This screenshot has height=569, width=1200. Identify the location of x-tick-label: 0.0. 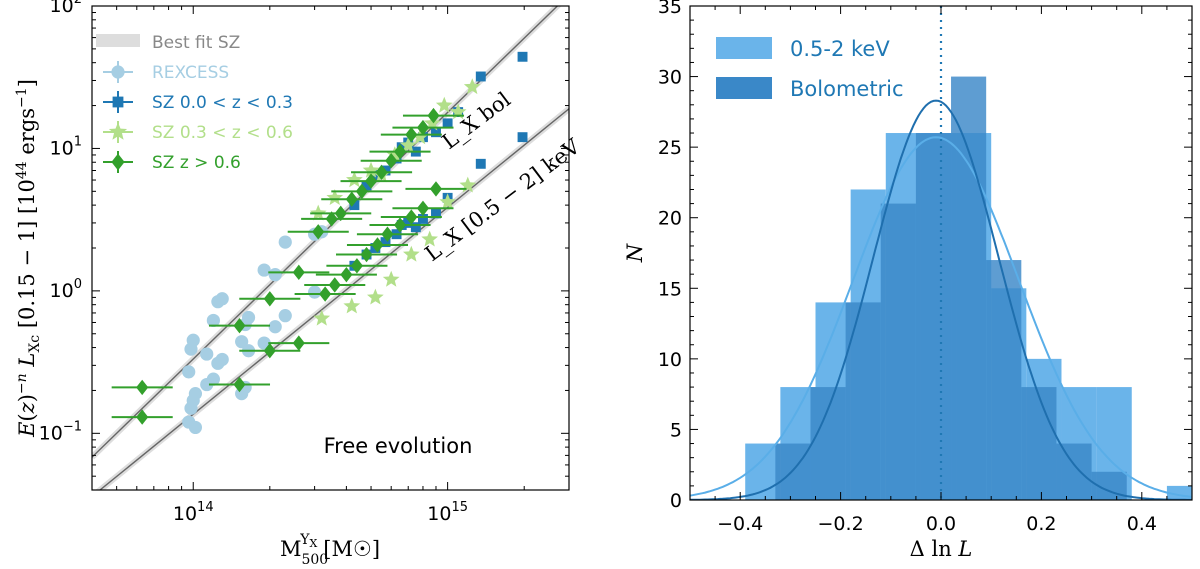
(941, 524).